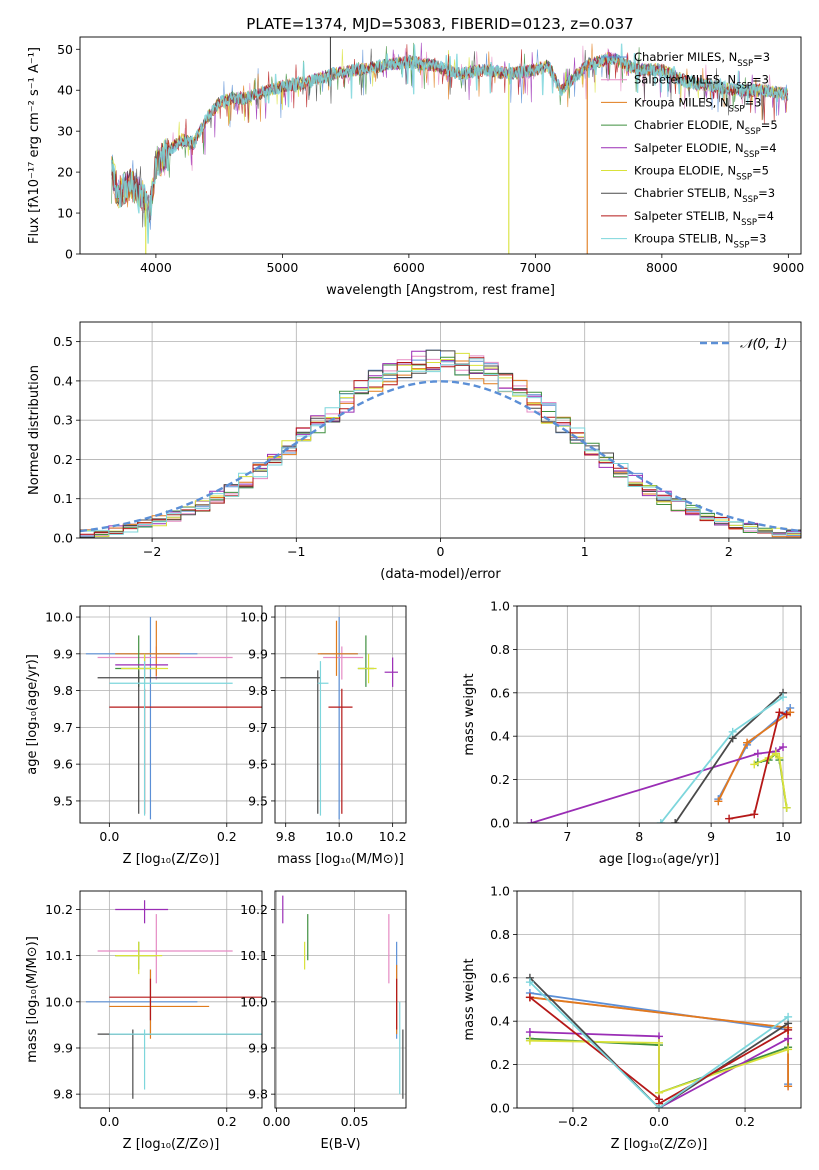 The image size is (819, 1170). What do you see at coordinates (500, 977) in the screenshot?
I see `y-tick-label: 0.6` at bounding box center [500, 977].